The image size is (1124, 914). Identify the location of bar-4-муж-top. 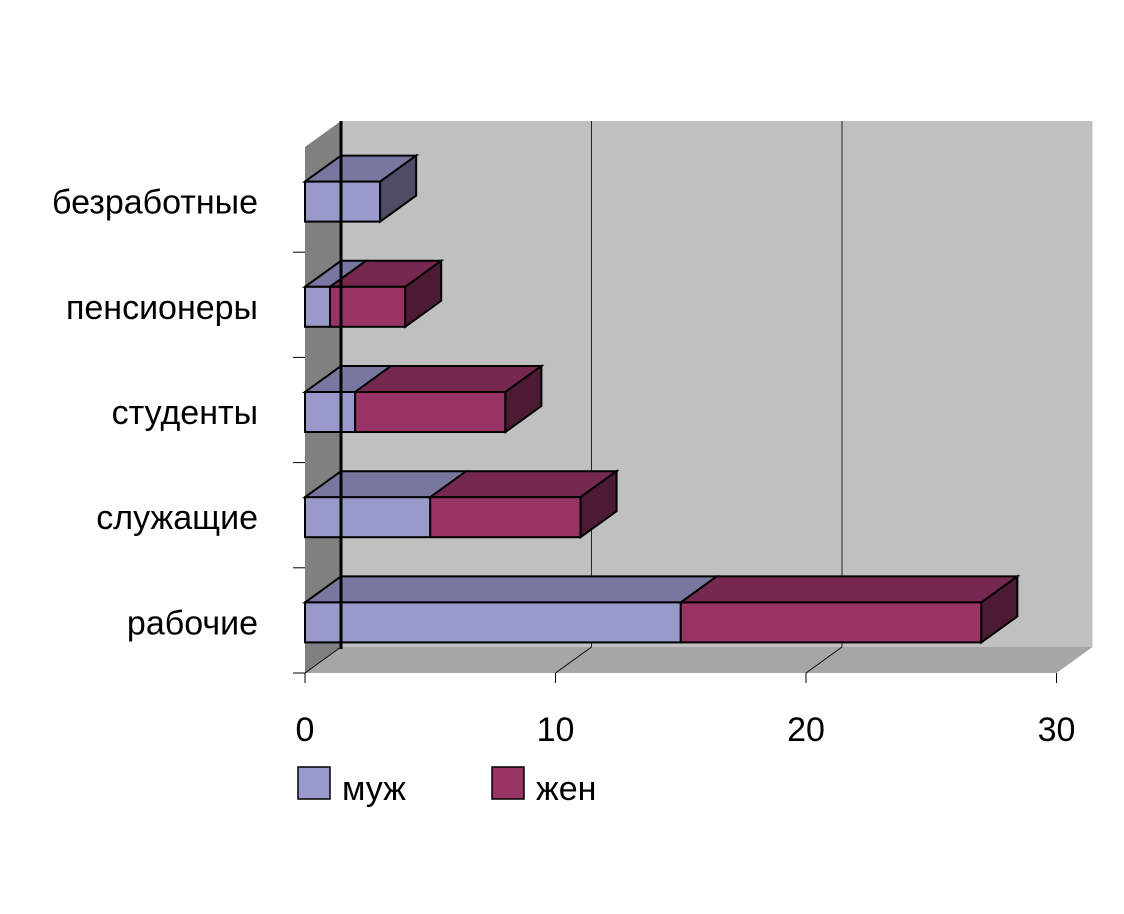
(510, 589).